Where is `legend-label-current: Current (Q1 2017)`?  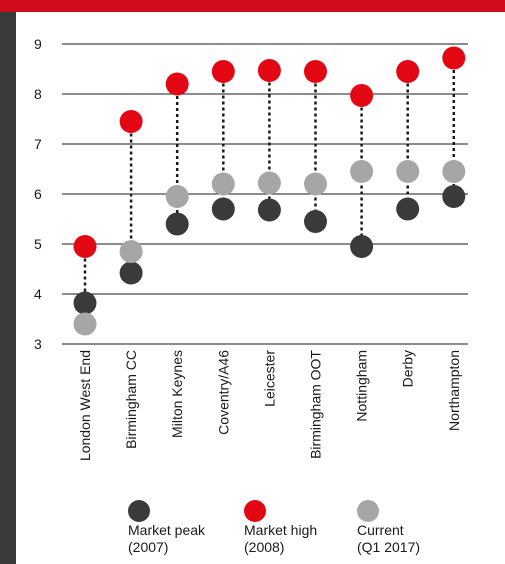
legend-label-current: Current (Q1 2017) is located at coordinates (389, 538).